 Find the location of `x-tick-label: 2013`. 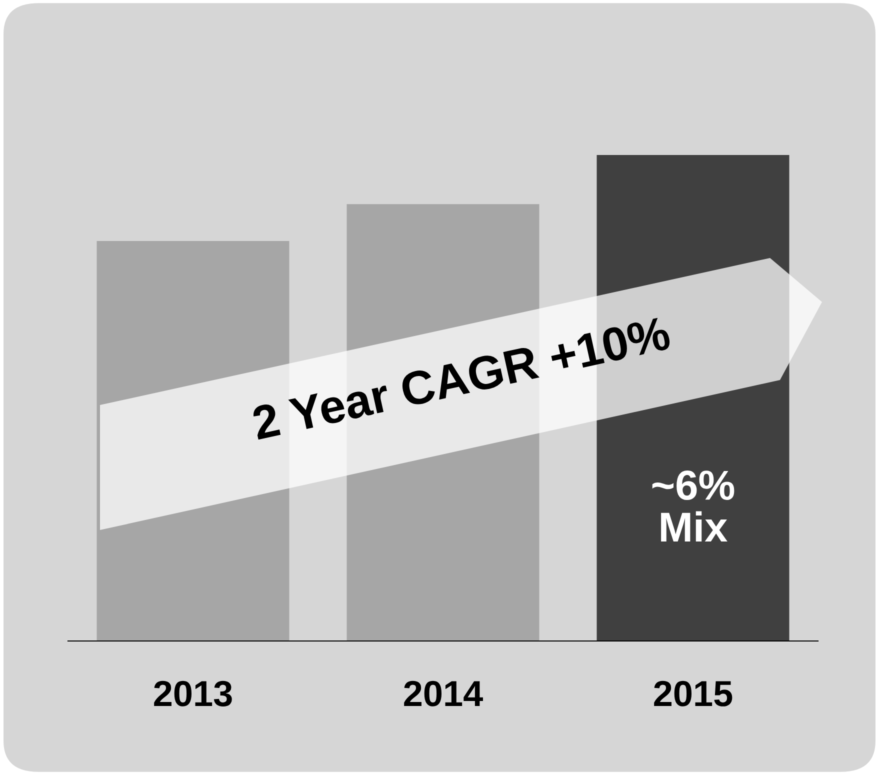

x-tick-label: 2013 is located at coordinates (193, 693).